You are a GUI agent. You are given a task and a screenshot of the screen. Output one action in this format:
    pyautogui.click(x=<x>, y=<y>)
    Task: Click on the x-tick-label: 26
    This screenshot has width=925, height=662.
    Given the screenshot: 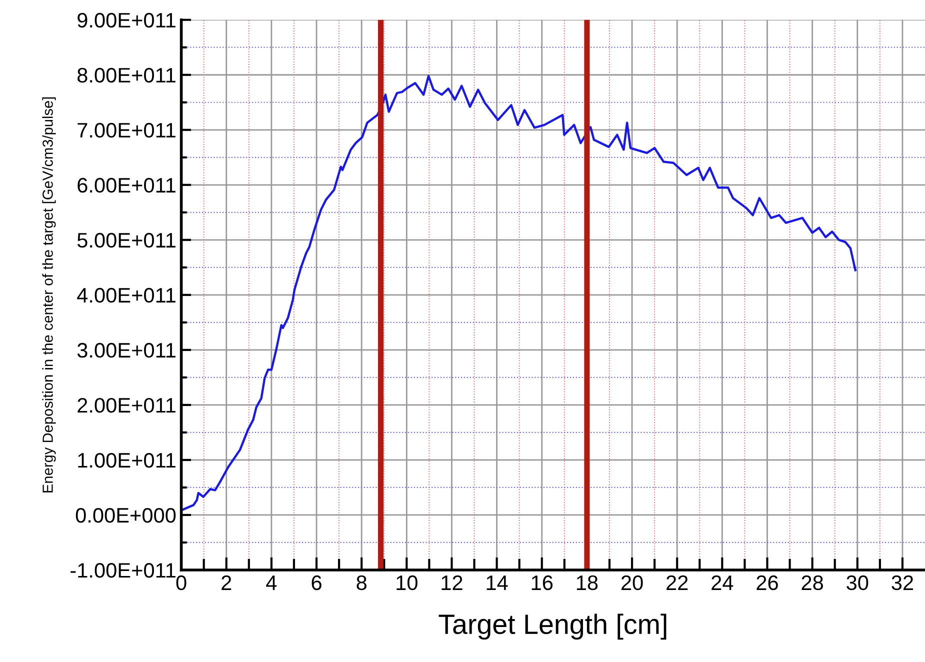 What is the action you would take?
    pyautogui.click(x=767, y=582)
    